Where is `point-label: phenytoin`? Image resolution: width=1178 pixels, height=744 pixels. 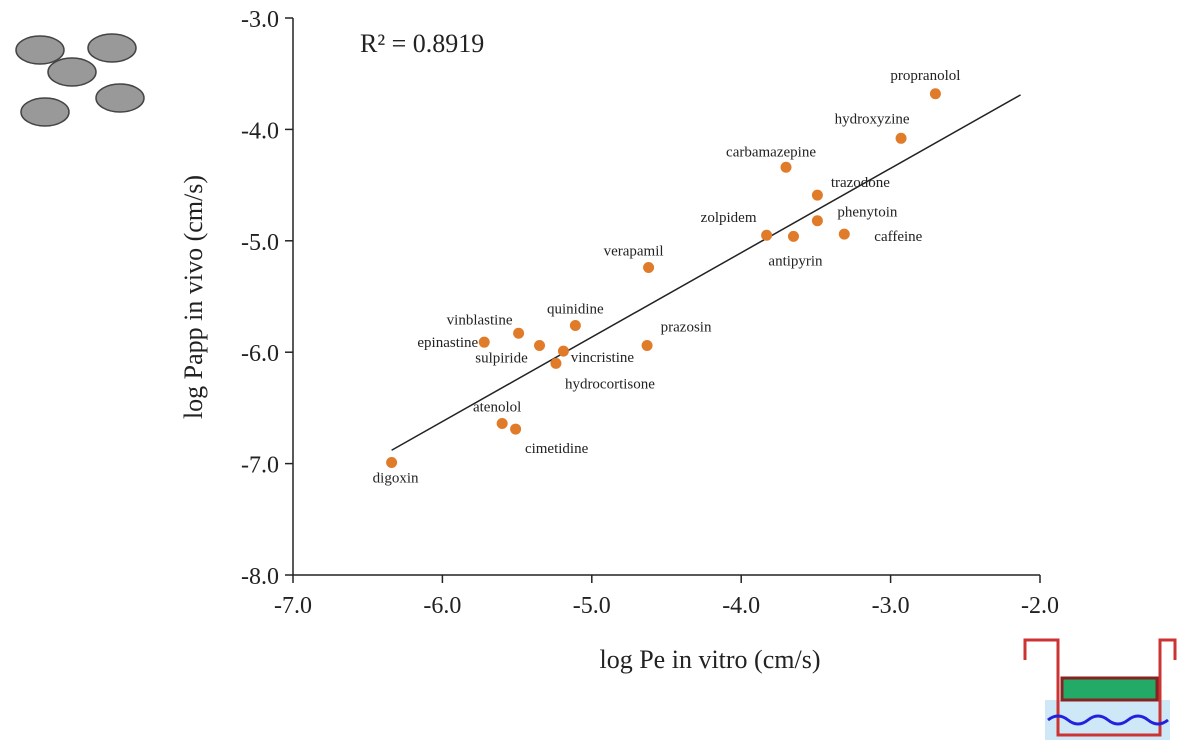 point-label: phenytoin is located at coordinates (867, 213).